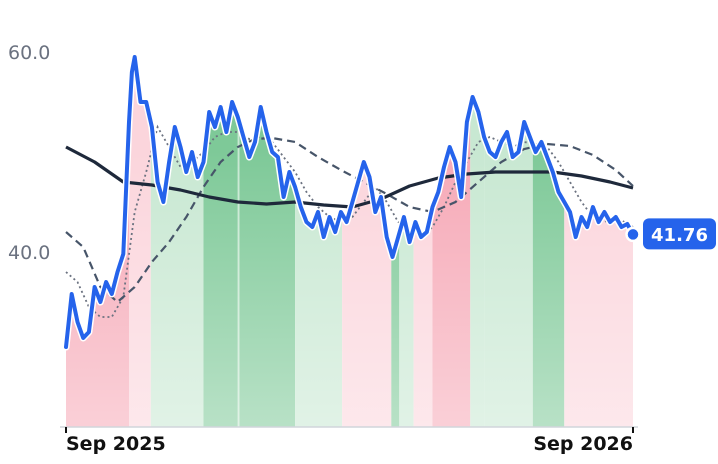  I want to click on last-value-badge, so click(679, 234).